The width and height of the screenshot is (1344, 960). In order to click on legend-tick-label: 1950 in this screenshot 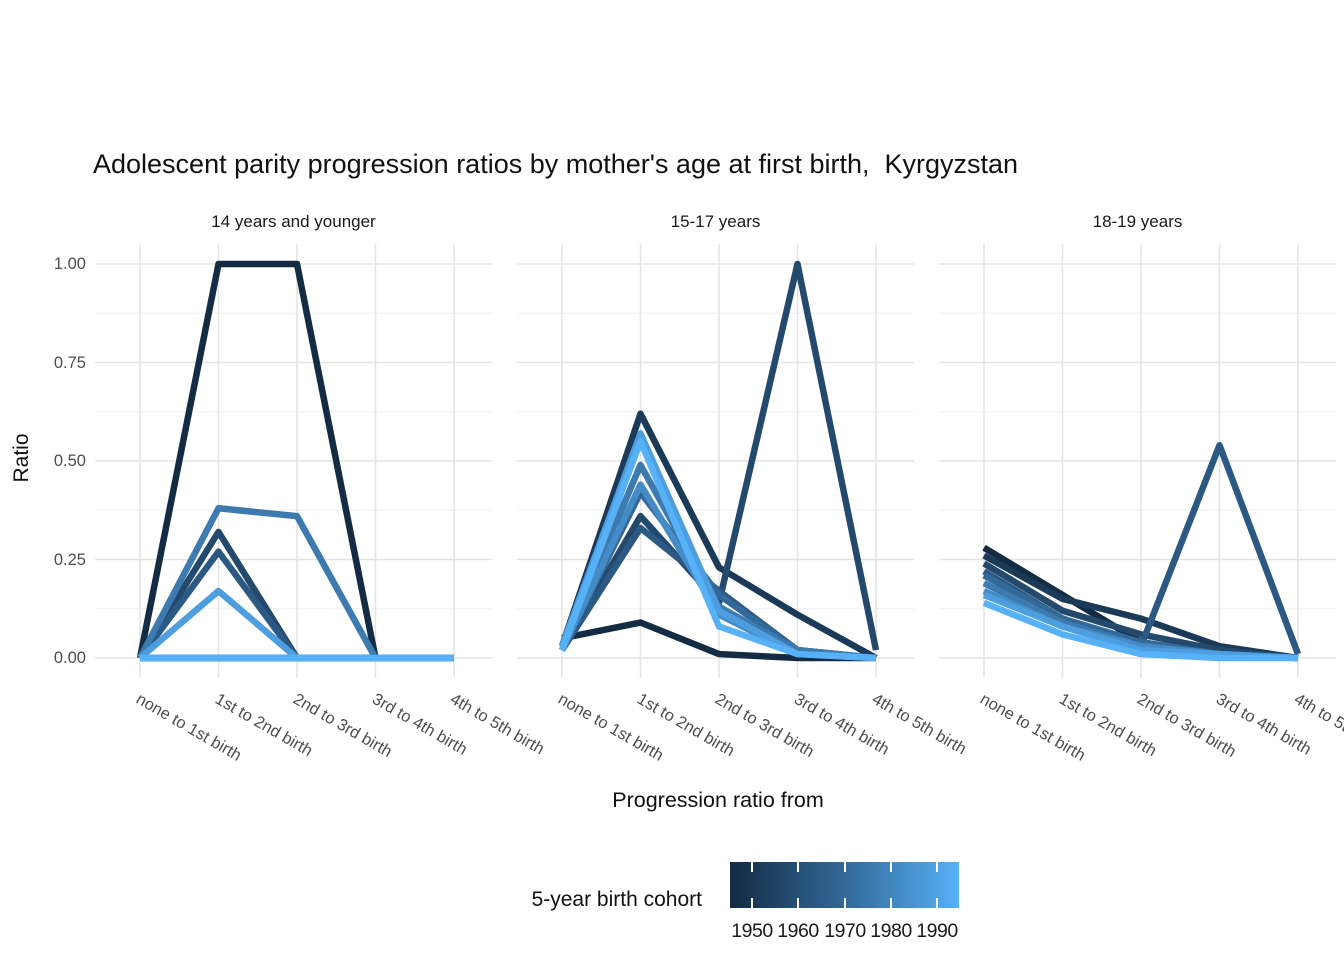, I will do `click(752, 931)`.